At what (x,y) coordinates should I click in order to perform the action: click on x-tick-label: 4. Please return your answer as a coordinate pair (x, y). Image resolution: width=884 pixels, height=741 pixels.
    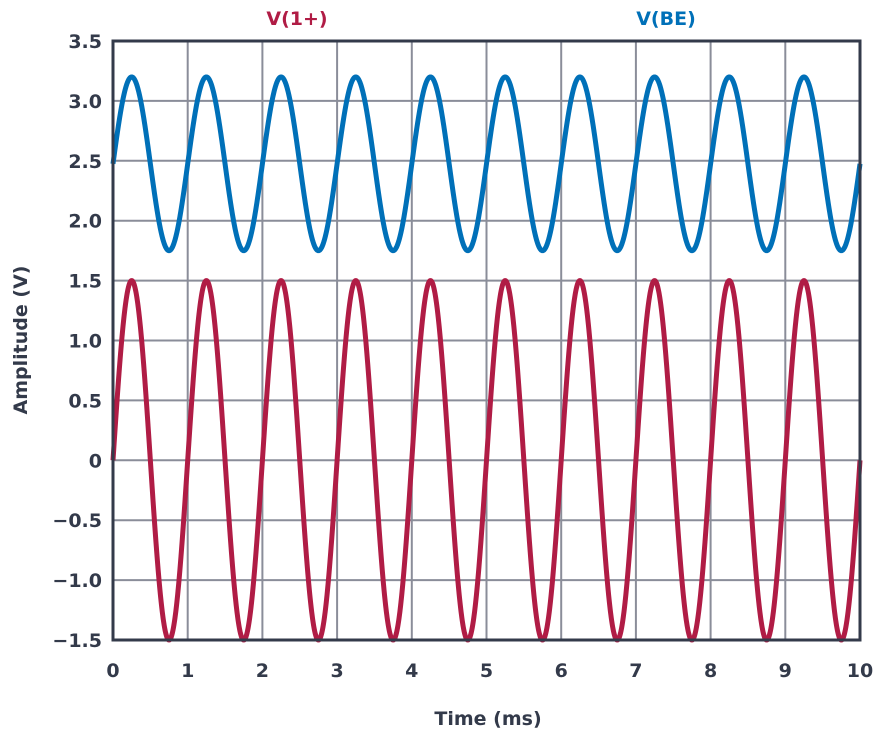
    Looking at the image, I should click on (411, 671).